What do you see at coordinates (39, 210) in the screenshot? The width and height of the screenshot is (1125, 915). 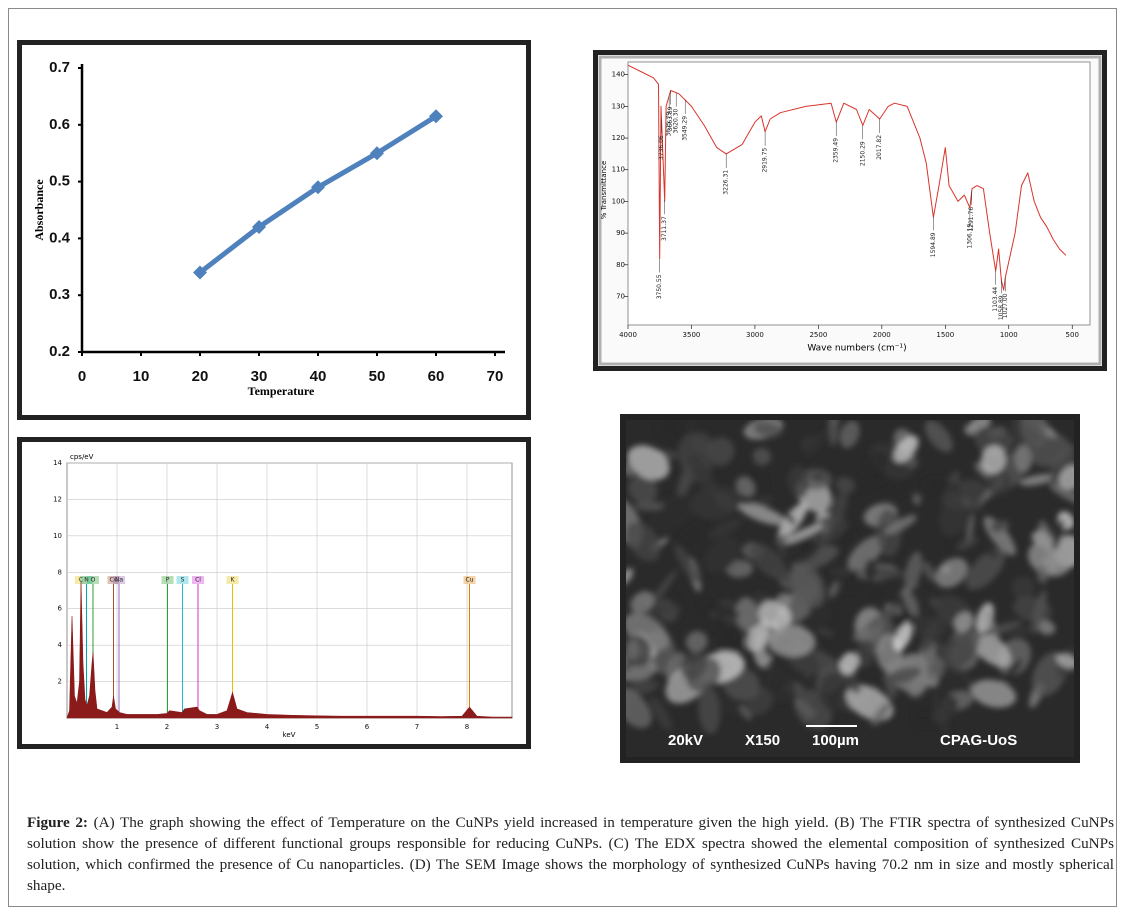 I see `y-axis-label: Absorbance` at bounding box center [39, 210].